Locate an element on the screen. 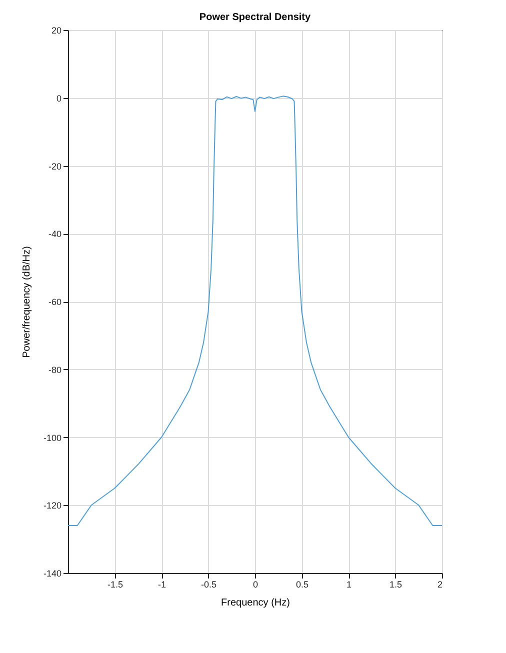 This screenshot has width=506, height=653. y-tick-label: 20 is located at coordinates (56, 31).